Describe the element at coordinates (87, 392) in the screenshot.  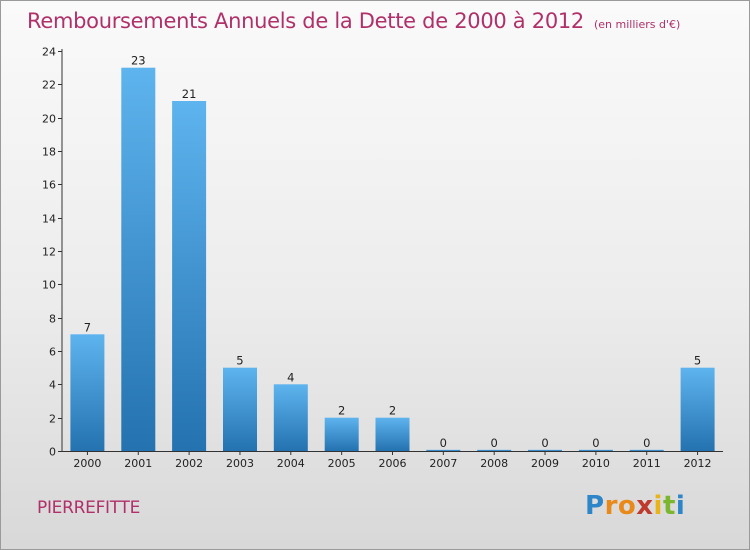
I see `bar-2000` at that location.